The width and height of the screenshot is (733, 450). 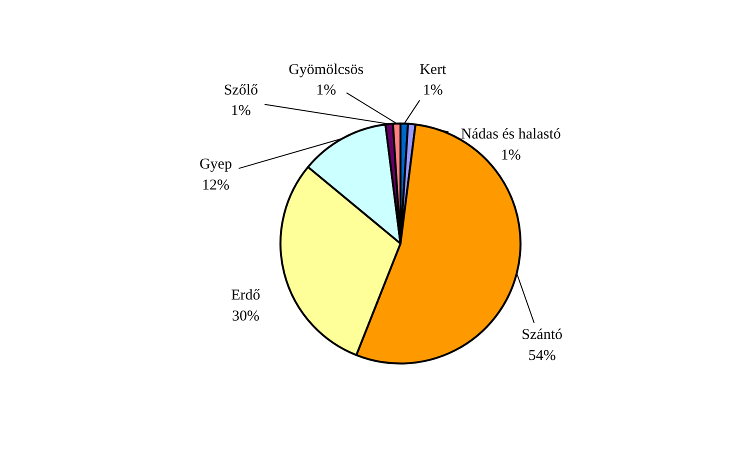 What do you see at coordinates (216, 186) in the screenshot?
I see `data-label: 12%` at bounding box center [216, 186].